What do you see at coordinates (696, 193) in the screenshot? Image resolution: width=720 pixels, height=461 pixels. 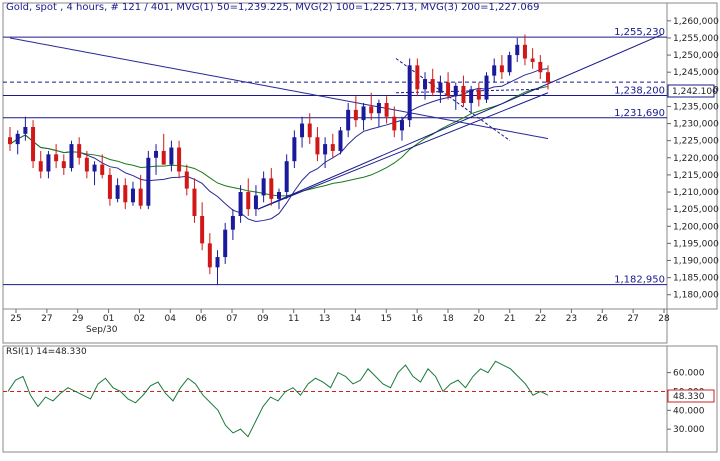 I see `price-tick-label: 1,210,000` at bounding box center [696, 193].